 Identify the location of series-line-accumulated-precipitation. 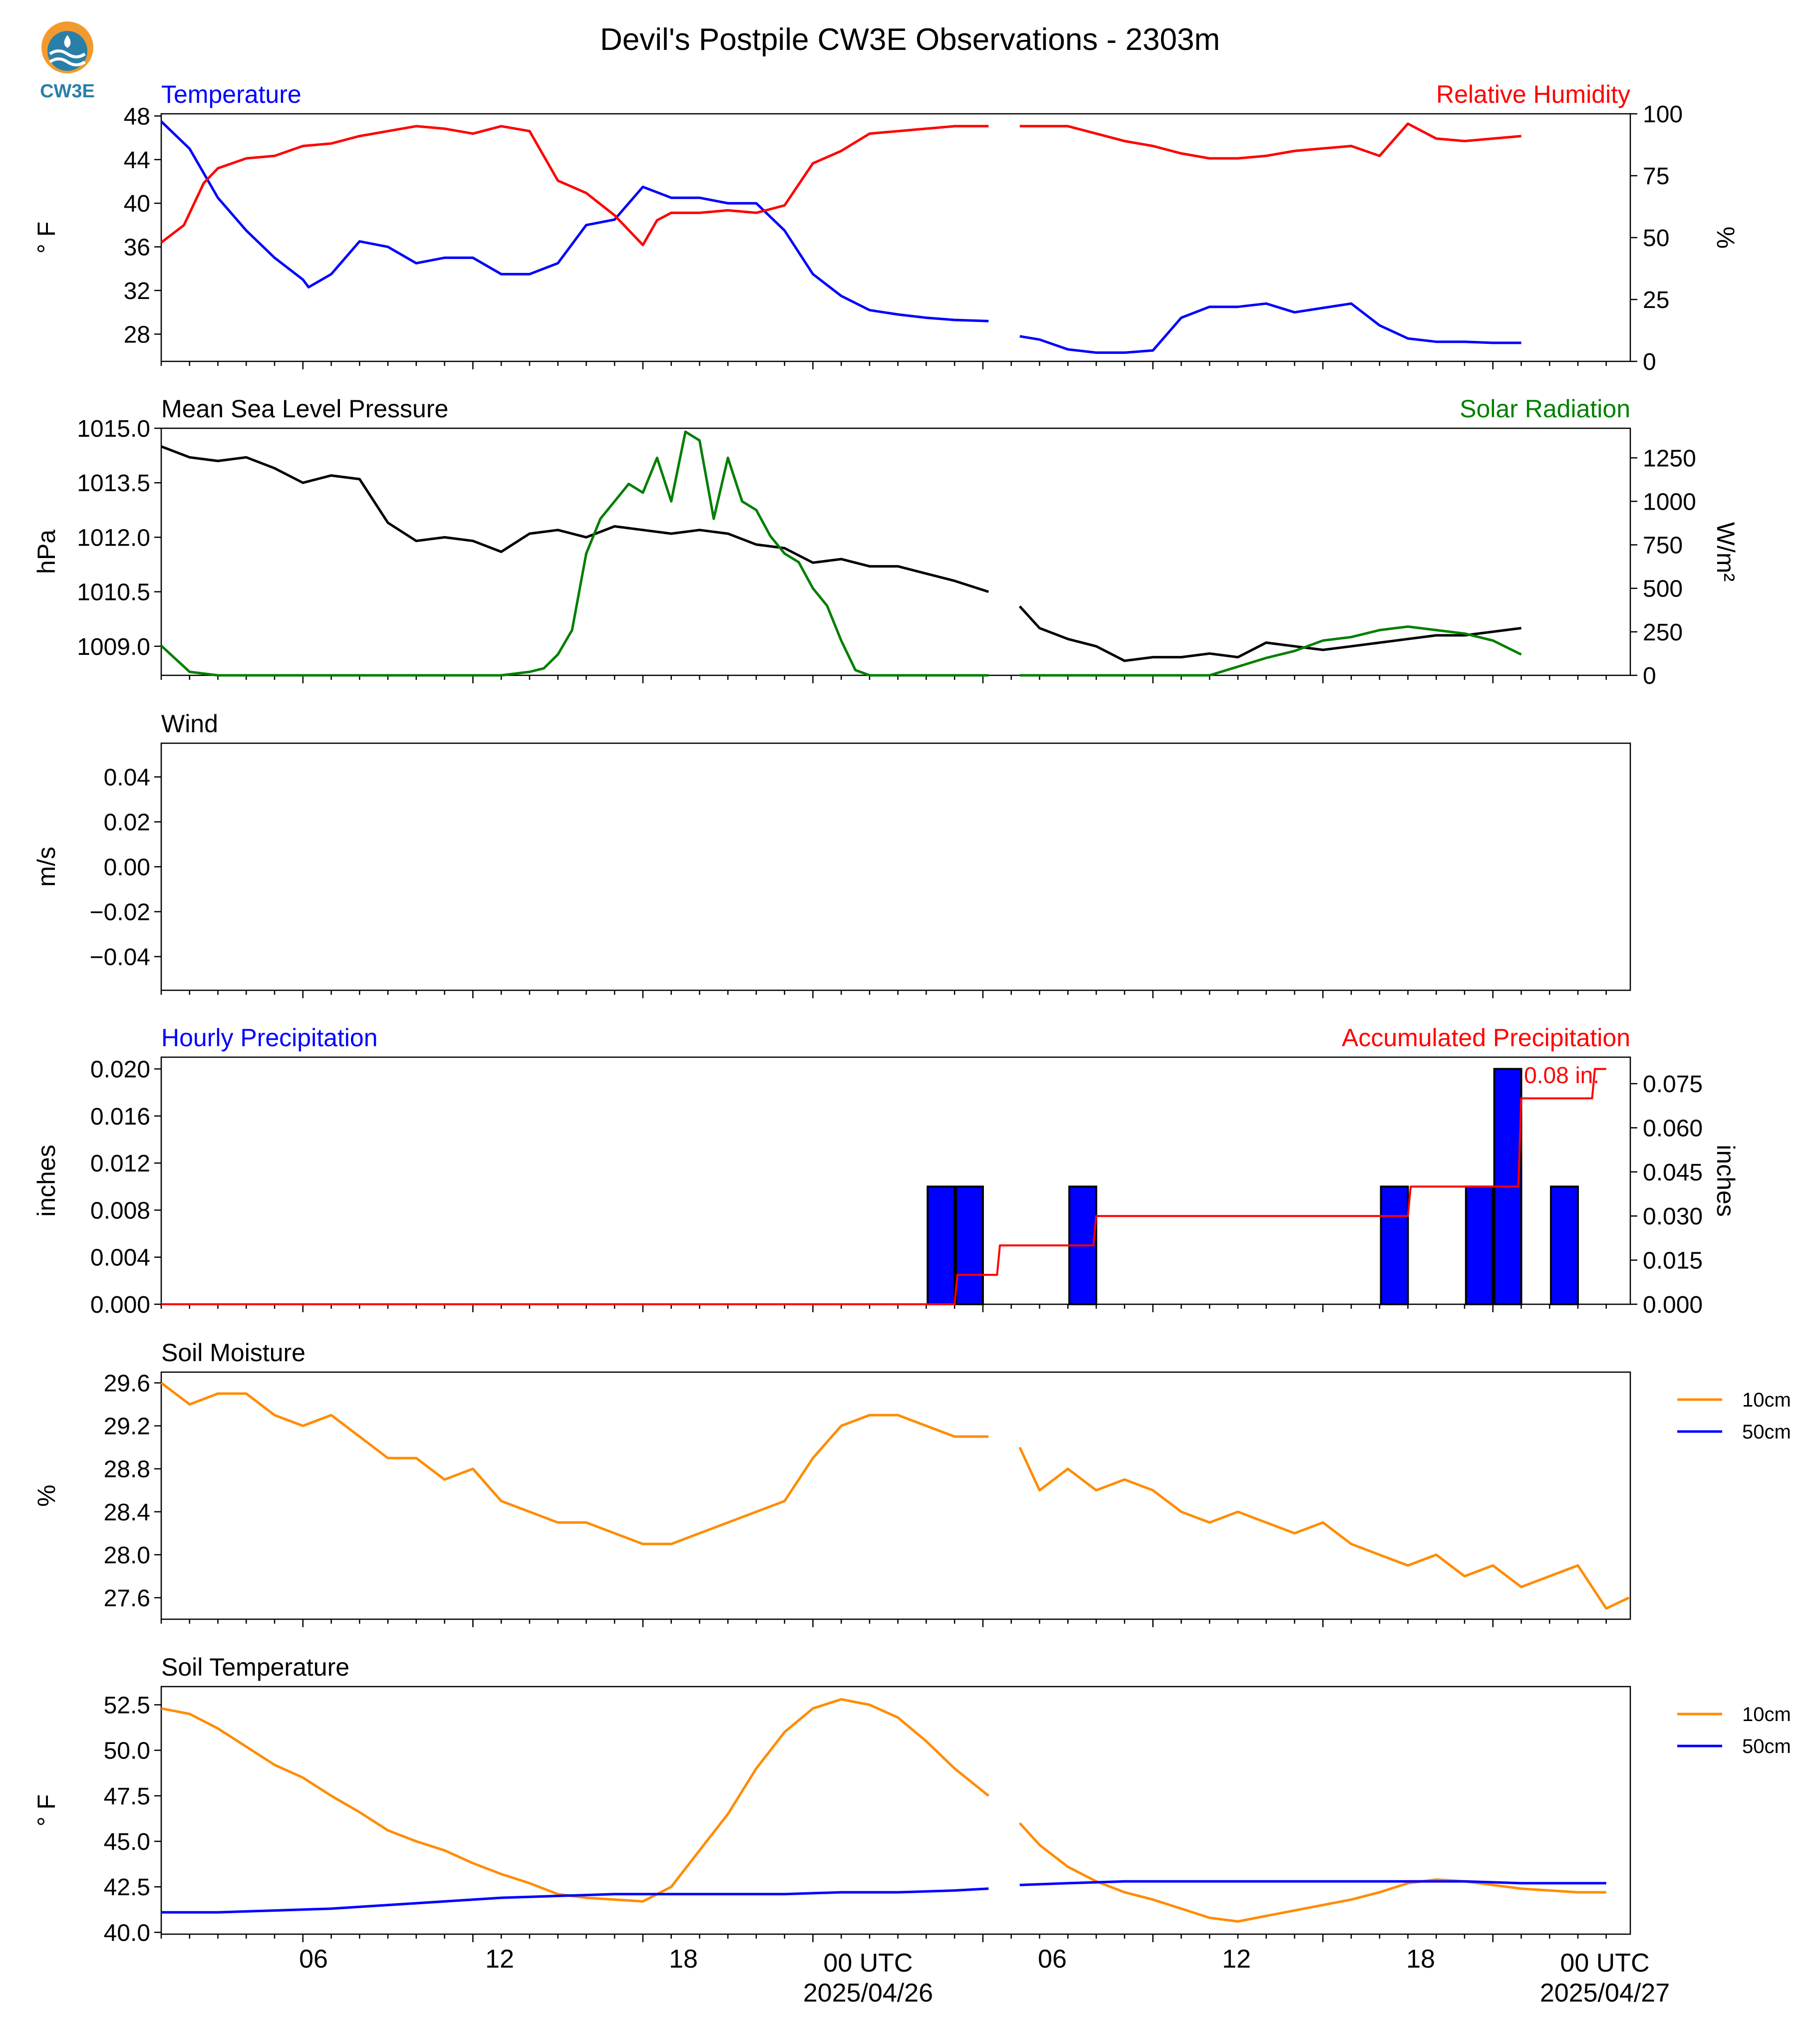
(883, 1186).